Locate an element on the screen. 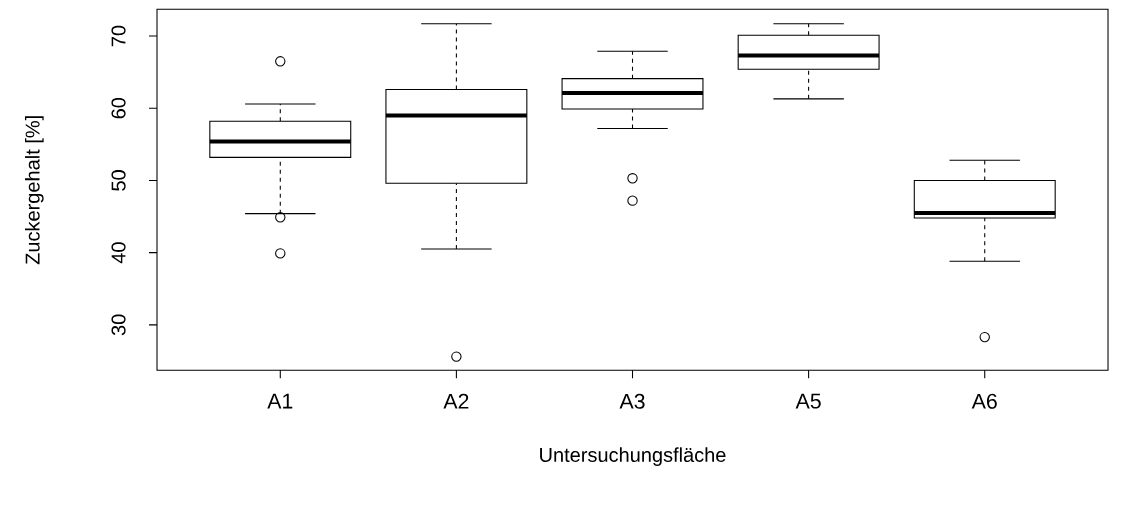 Image resolution: width=1123 pixels, height=521 pixels. x-tick-label: A3 is located at coordinates (632, 401).